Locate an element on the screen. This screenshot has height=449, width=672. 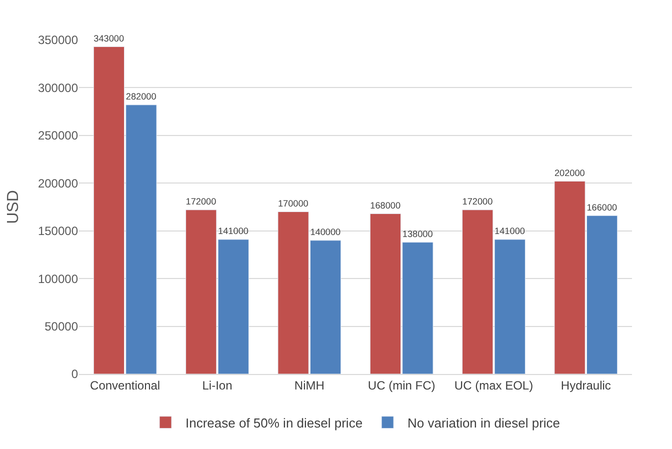
data-label: 170000 is located at coordinates (293, 203).